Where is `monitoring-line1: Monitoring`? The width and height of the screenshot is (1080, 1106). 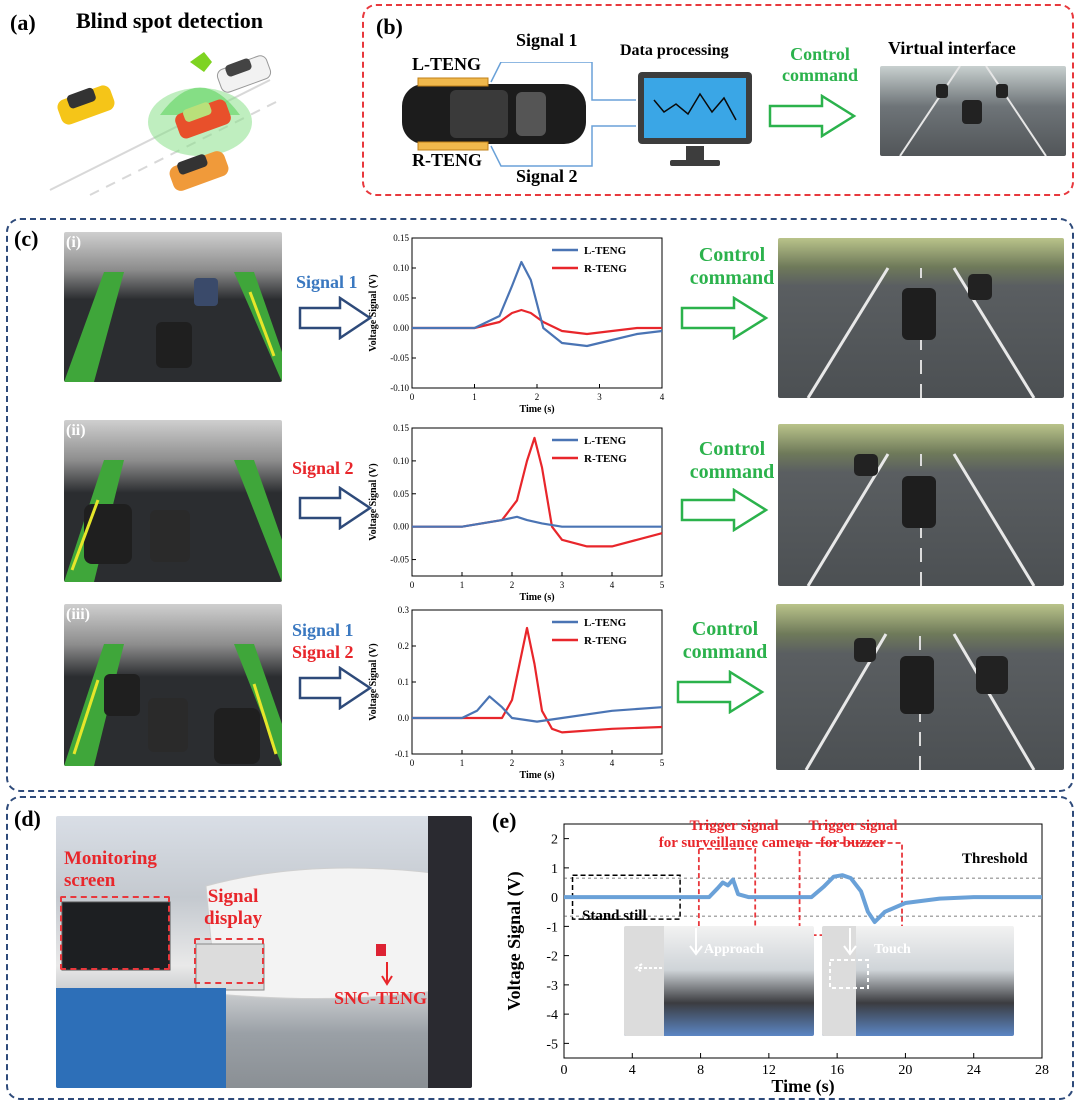
monitoring-line1: Monitoring is located at coordinates (110, 858).